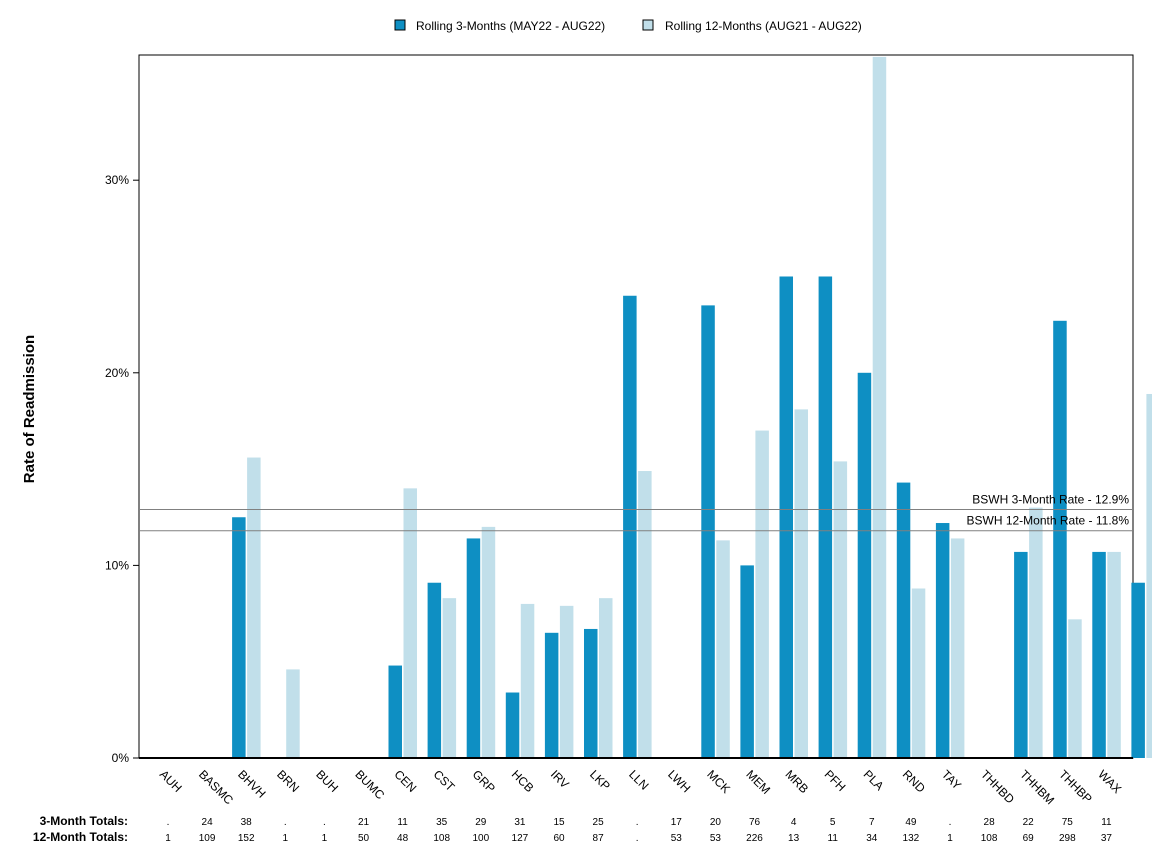 This screenshot has height=864, width=1152. What do you see at coordinates (1037, 787) in the screenshot?
I see `category-label: THHBM` at bounding box center [1037, 787].